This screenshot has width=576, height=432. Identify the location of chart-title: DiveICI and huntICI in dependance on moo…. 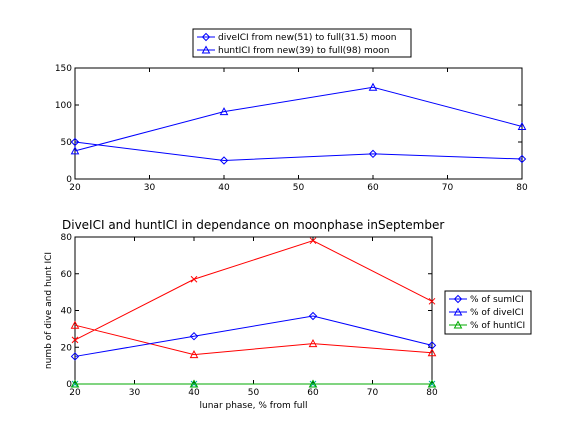
(253, 225).